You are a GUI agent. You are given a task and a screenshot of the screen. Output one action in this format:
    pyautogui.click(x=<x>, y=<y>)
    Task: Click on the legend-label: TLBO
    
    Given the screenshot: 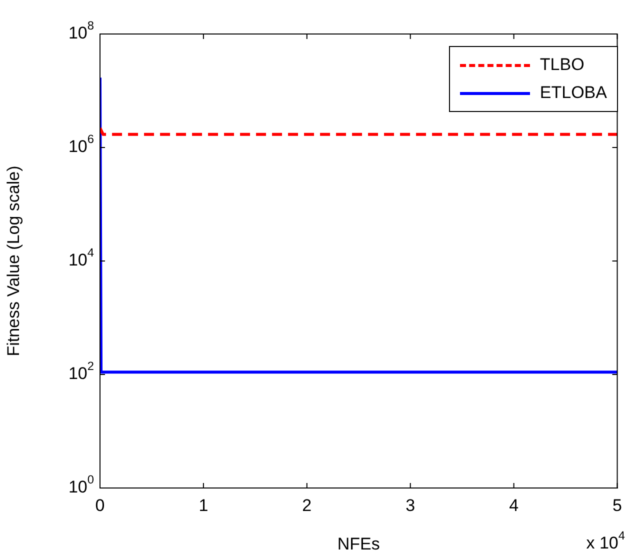 What is the action you would take?
    pyautogui.click(x=562, y=65)
    